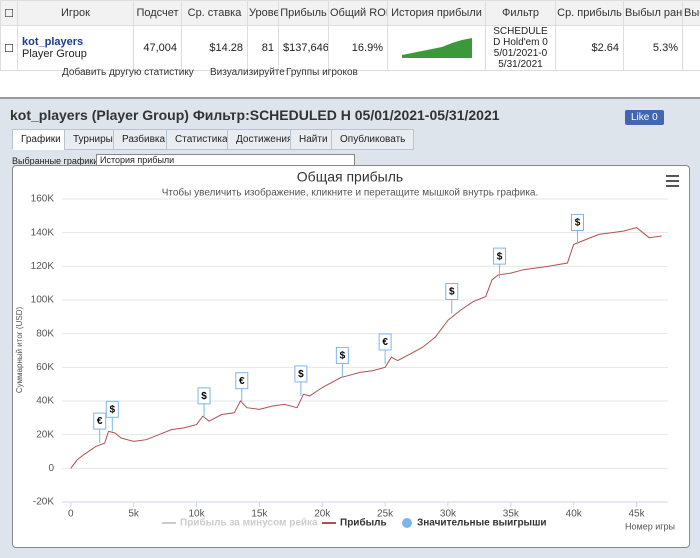 The height and width of the screenshot is (558, 700). Describe the element at coordinates (448, 514) in the screenshot. I see `x-tick-label: 30k` at that location.